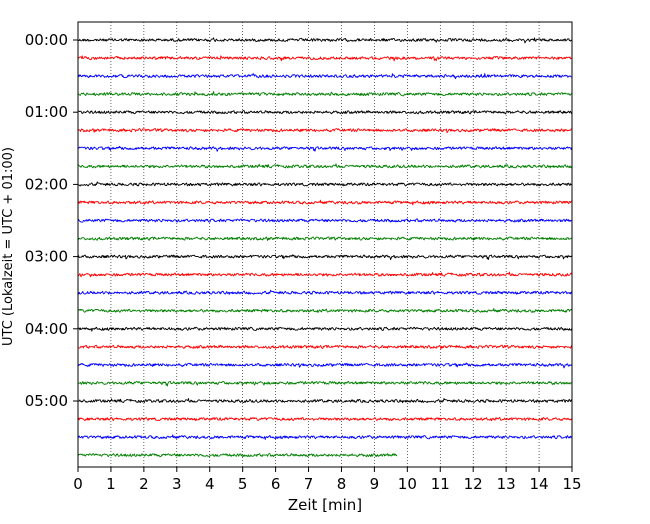 The width and height of the screenshot is (650, 524). Describe the element at coordinates (375, 484) in the screenshot. I see `x-tick-label: 9` at that location.